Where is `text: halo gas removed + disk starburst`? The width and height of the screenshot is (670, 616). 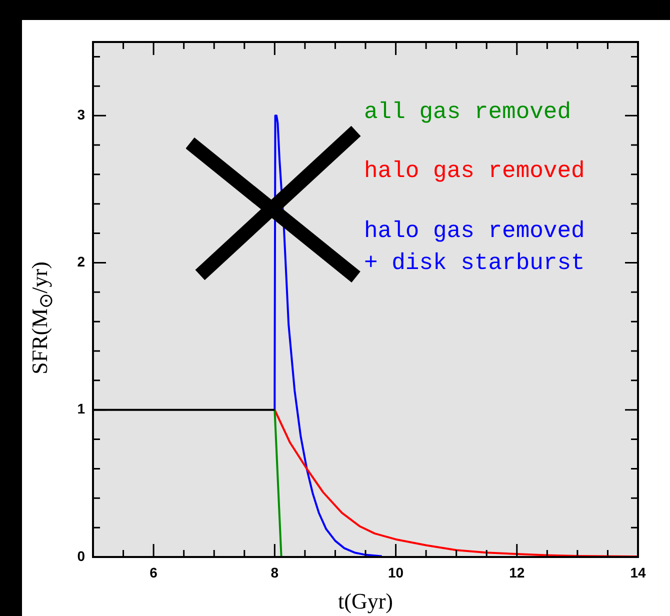 text: halo gas removed + disk starburst is located at coordinates (474, 247).